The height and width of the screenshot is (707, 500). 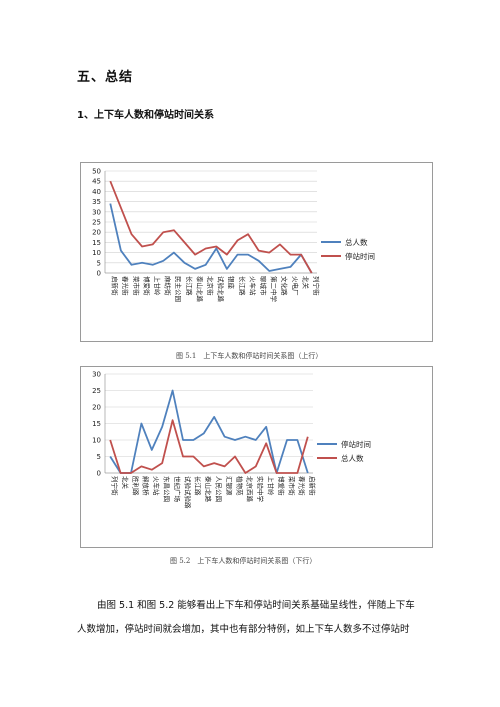 What do you see at coordinates (221, 289) in the screenshot?
I see `x-tick-label: 试验北路` at bounding box center [221, 289].